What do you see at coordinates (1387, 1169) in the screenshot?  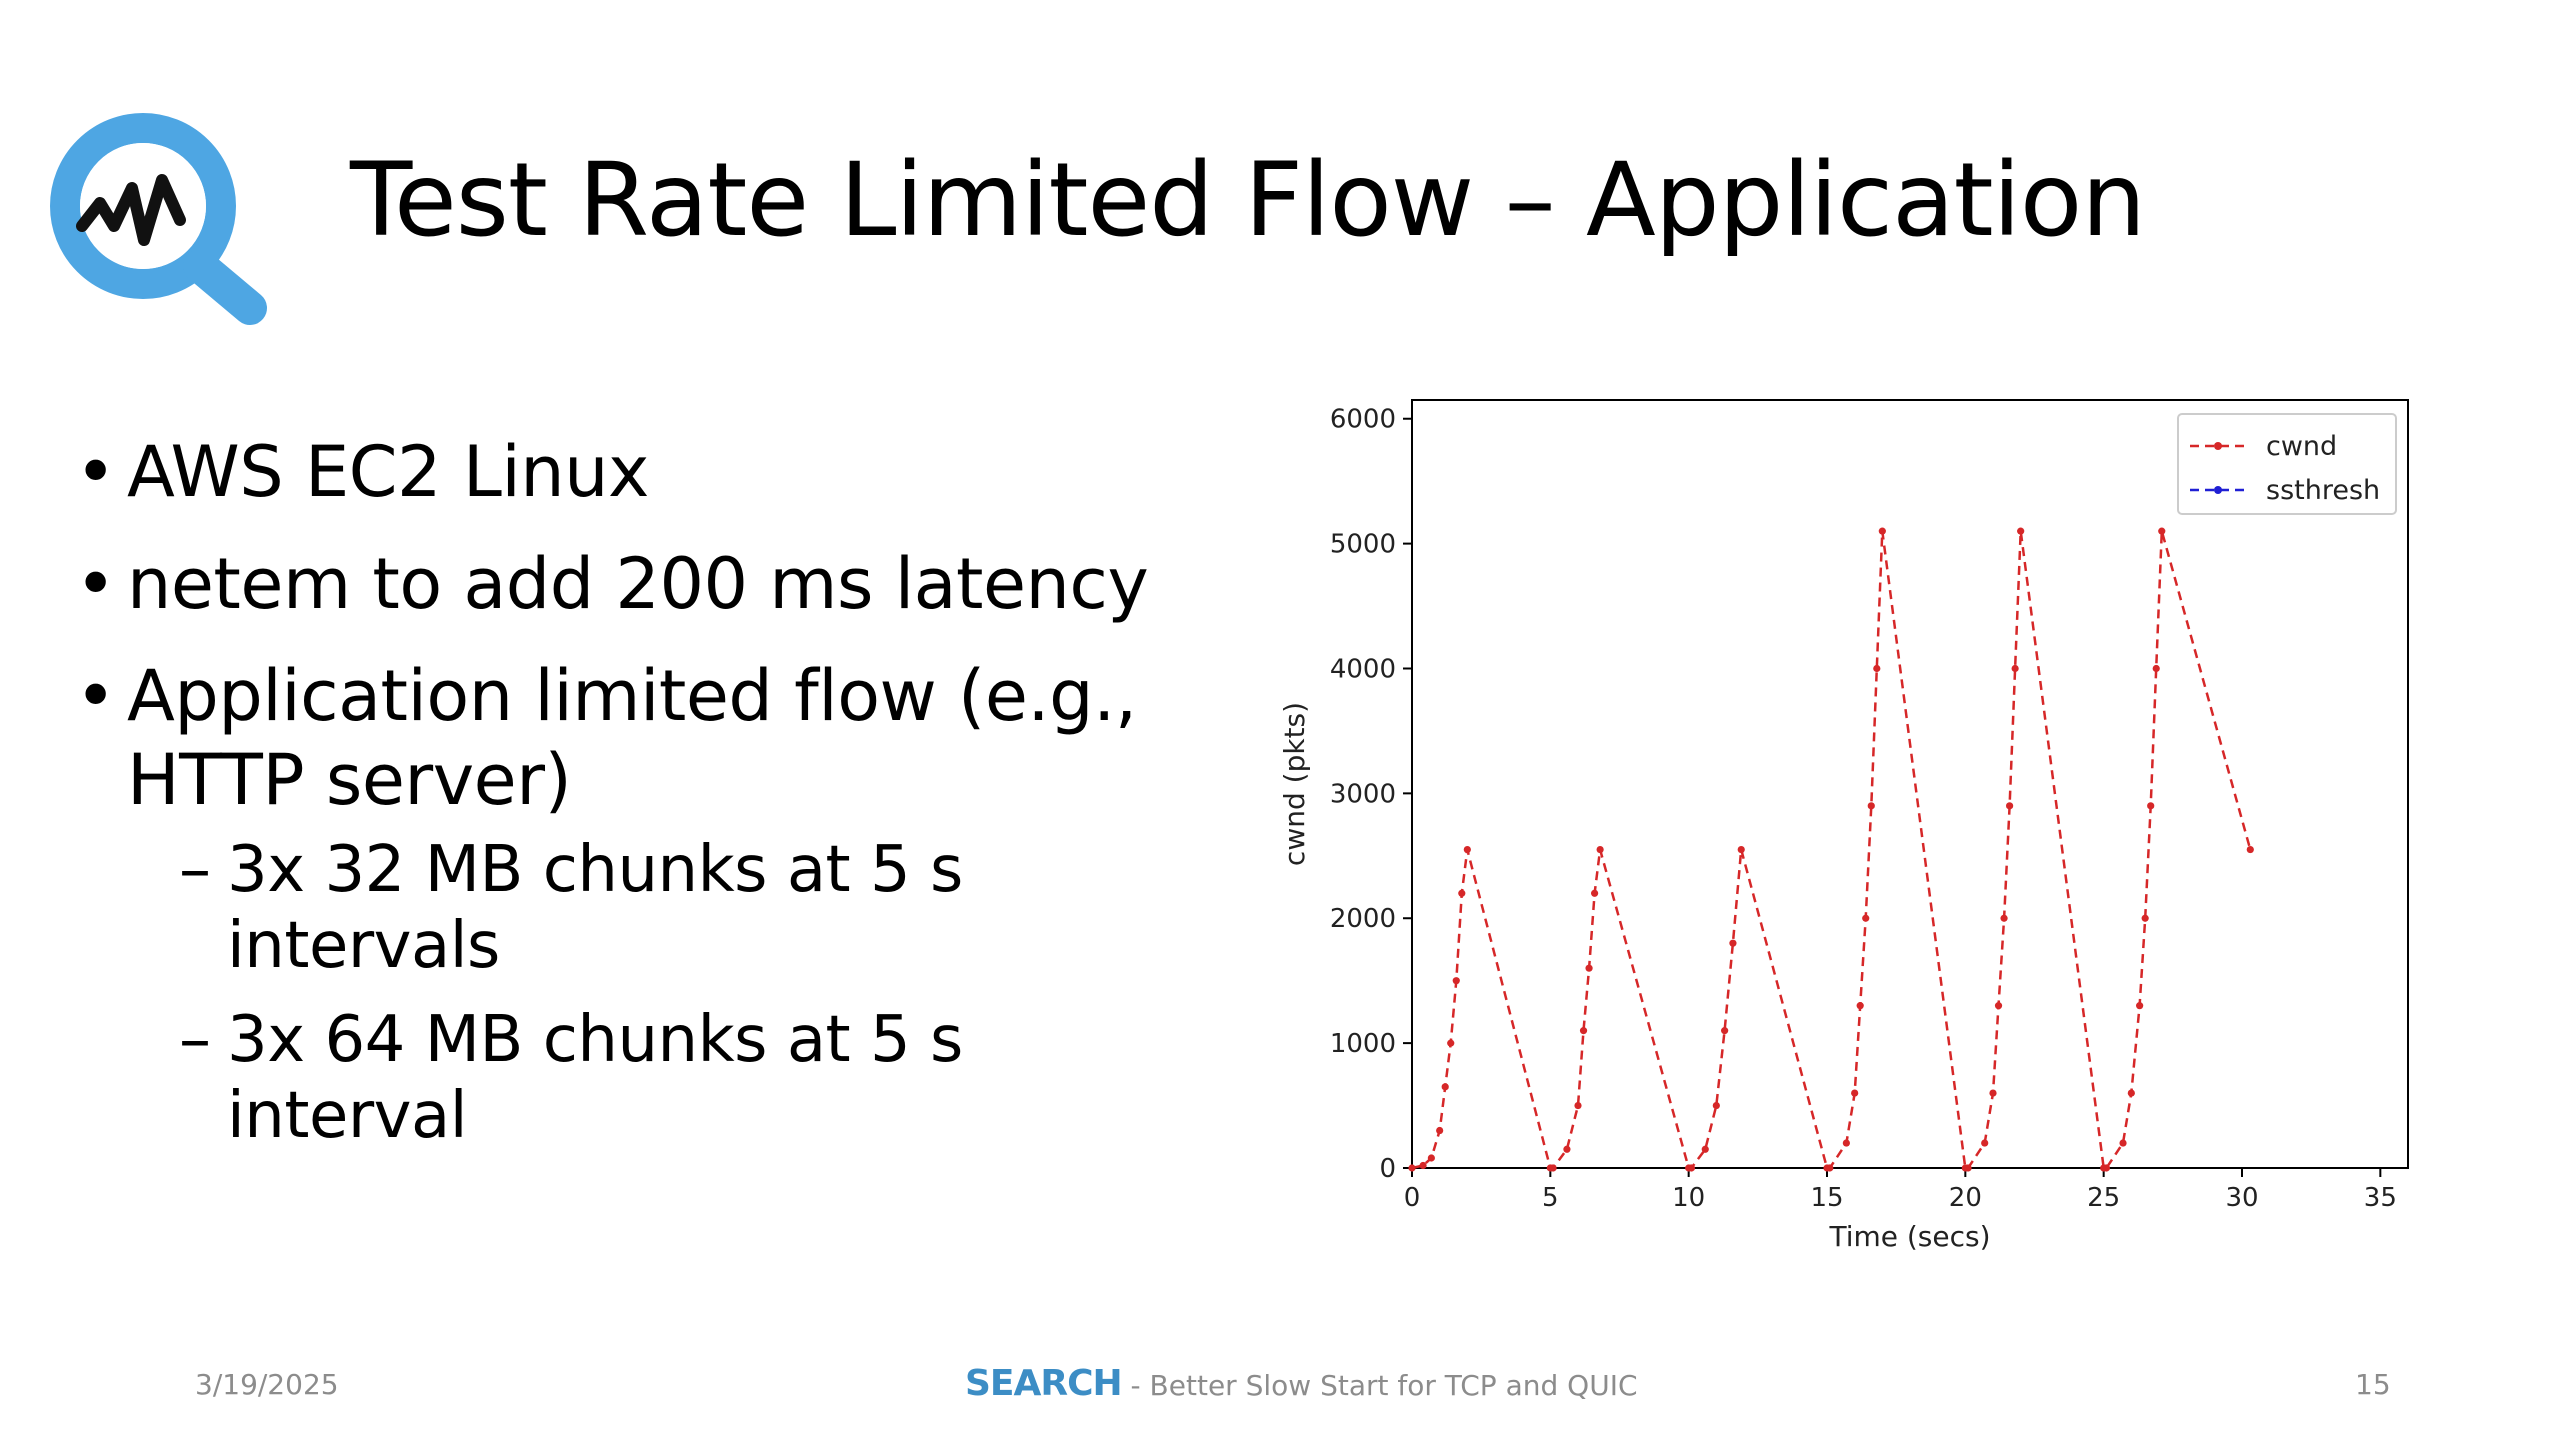 I see `y-tick-label: 0` at bounding box center [1387, 1169].